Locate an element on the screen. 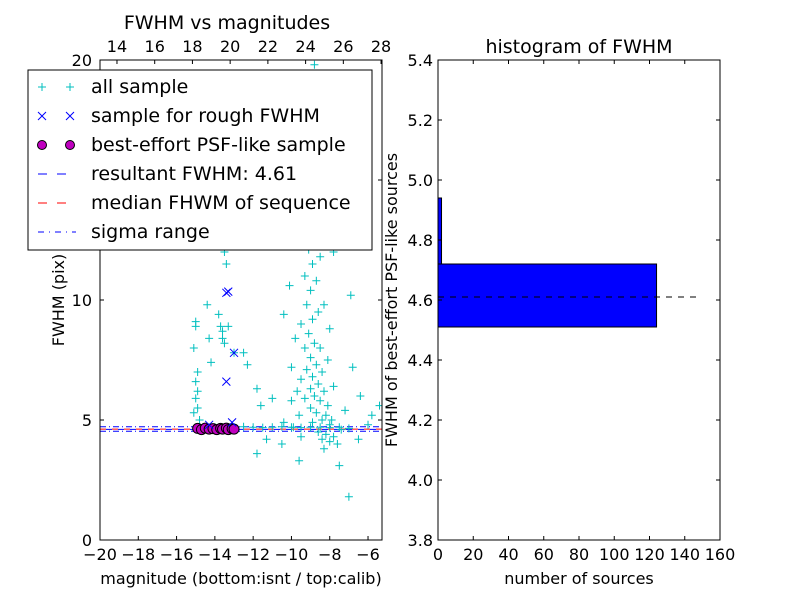 This screenshot has width=800, height=600. legend-resultant: resultant FWHM: 4.61 is located at coordinates (194, 174).